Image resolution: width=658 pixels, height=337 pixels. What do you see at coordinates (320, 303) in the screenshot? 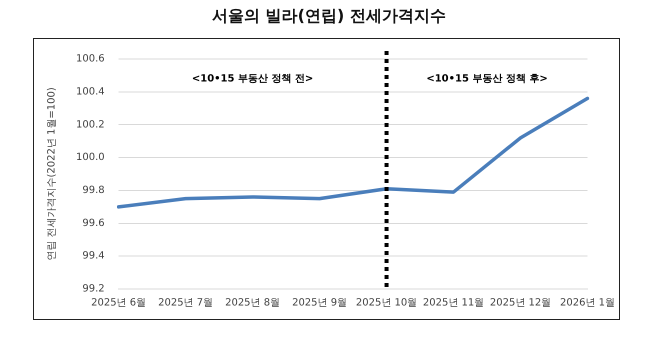
I see `x-tick-label: 2025년 9월` at bounding box center [320, 303].